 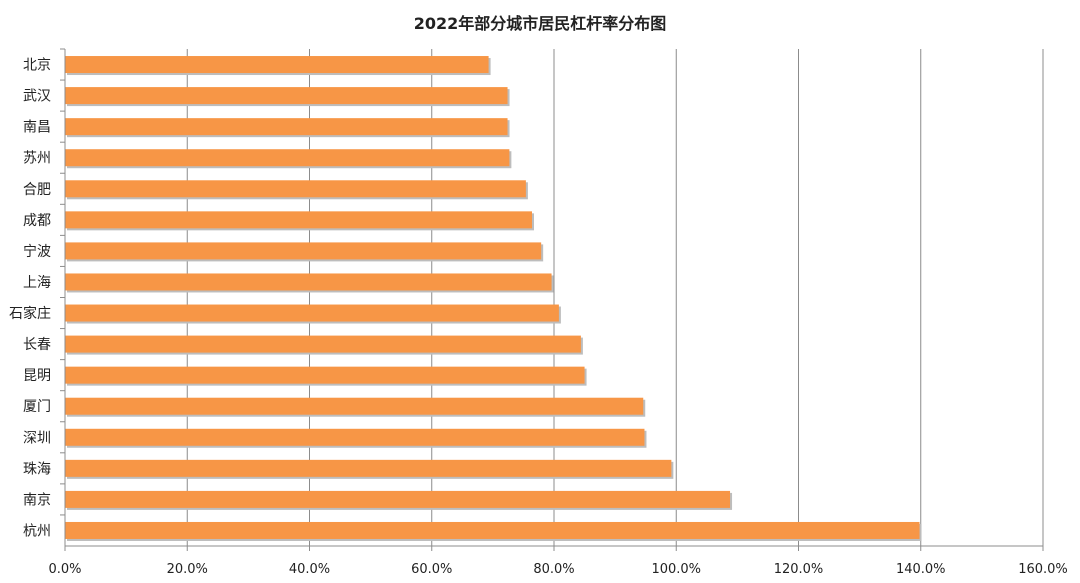 What do you see at coordinates (921, 569) in the screenshot?
I see `x-tick-label: 140.0%` at bounding box center [921, 569].